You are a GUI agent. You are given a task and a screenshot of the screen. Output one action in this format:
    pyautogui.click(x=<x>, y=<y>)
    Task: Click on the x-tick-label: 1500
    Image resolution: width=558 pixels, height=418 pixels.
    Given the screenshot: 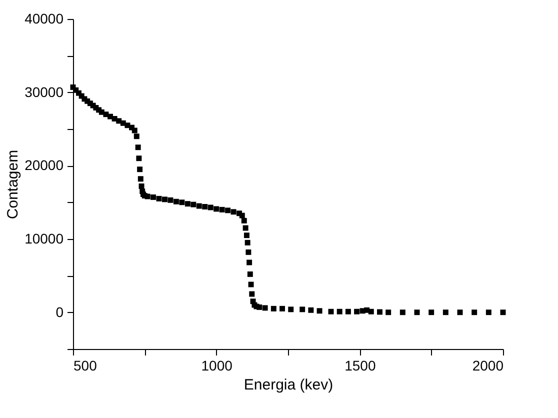 What is the action you would take?
    pyautogui.click(x=360, y=366)
    